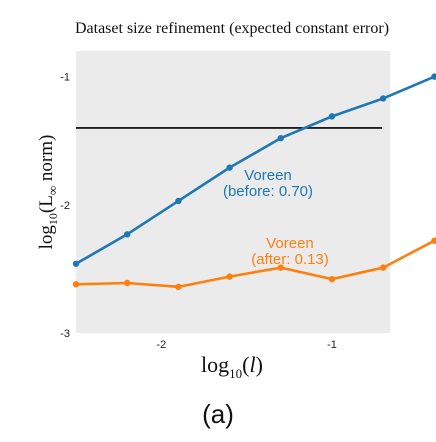  I want to click on y-tick-label: -1, so click(65, 78).